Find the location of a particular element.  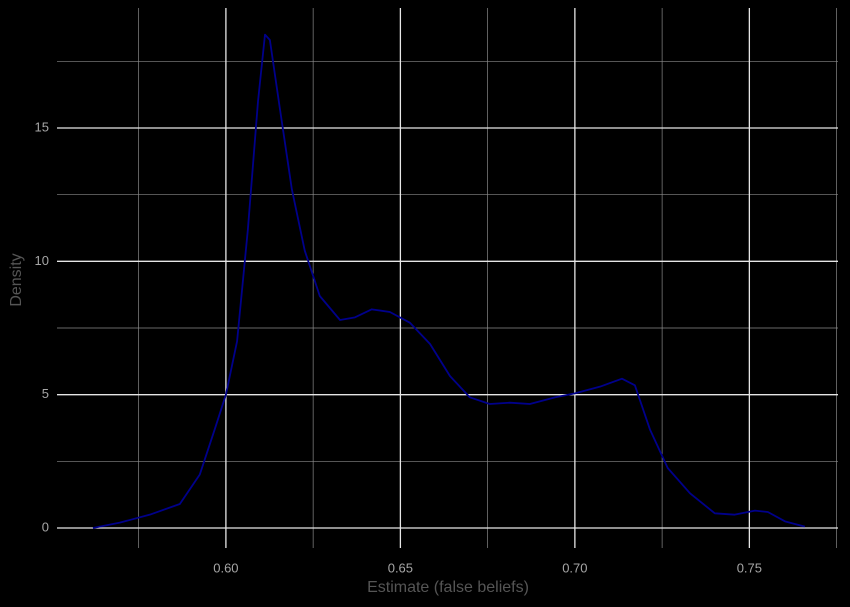

x-tick-label: 0.60 is located at coordinates (225, 567).